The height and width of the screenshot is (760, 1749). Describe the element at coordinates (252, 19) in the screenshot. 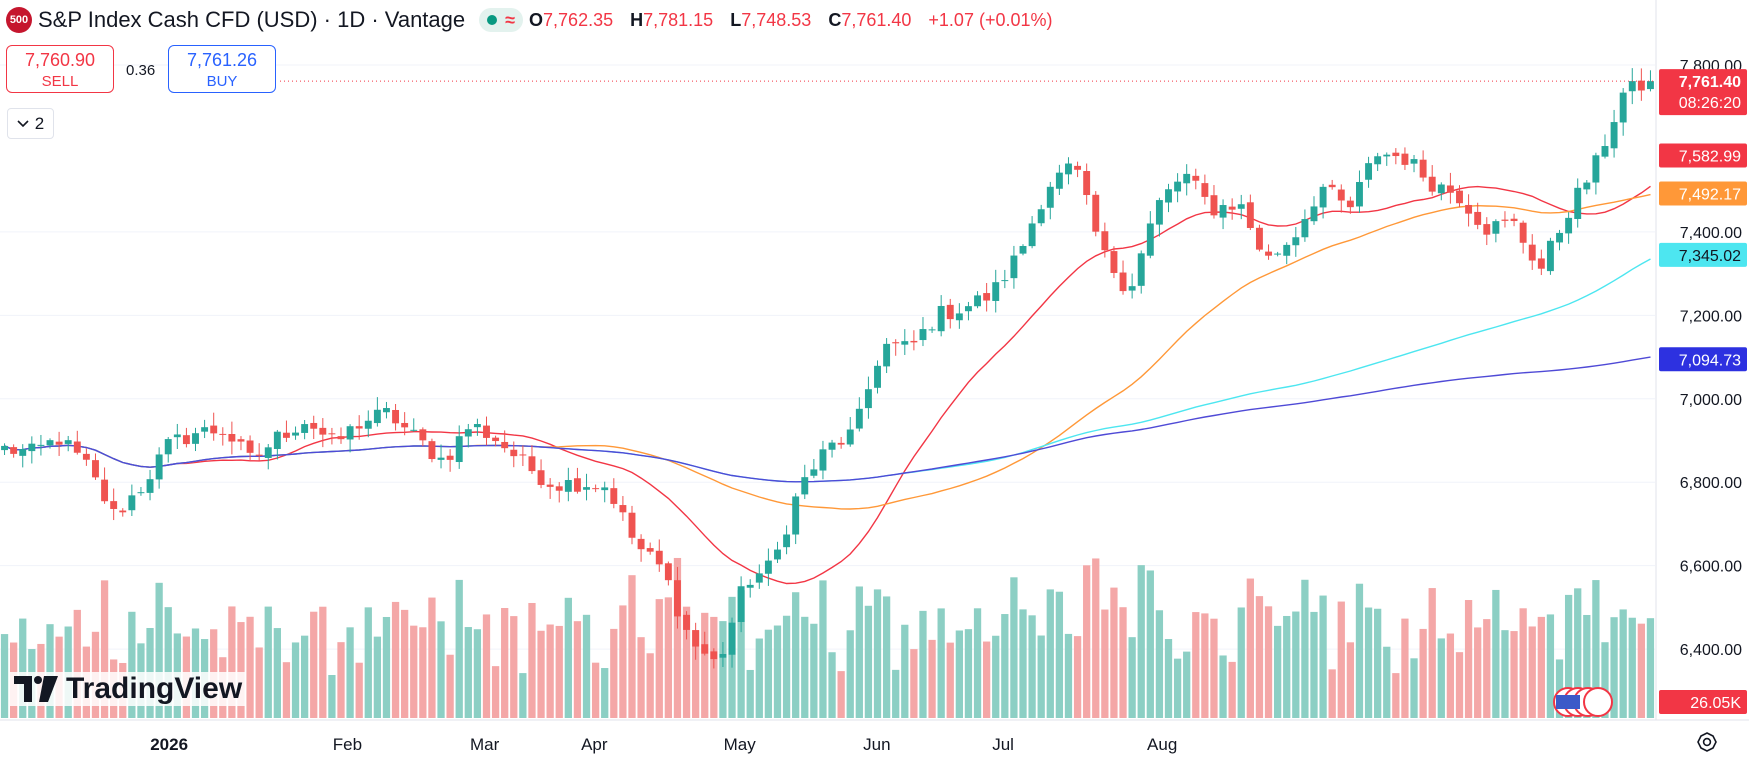

I see `symbol-title: S&P Index Cash CFD (USD) · 1D · Vantage` at that location.